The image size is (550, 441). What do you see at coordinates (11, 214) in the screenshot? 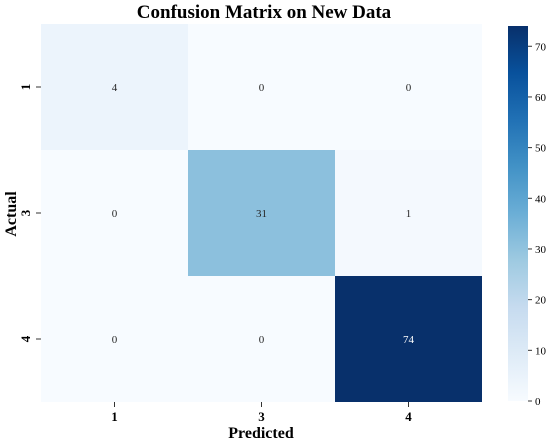
I see `y-axis-label: Actual` at bounding box center [11, 214].